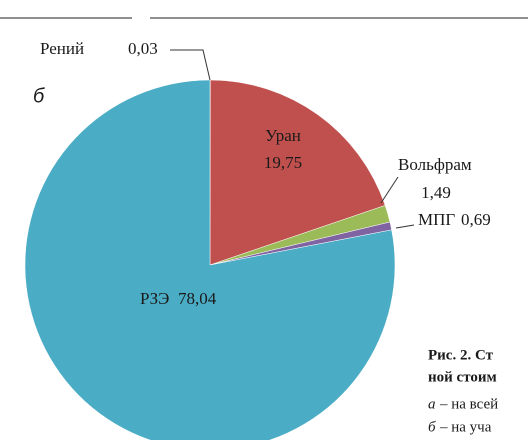 The image size is (528, 440). Describe the element at coordinates (283, 162) in the screenshot. I see `slice-value: 19,75` at that location.